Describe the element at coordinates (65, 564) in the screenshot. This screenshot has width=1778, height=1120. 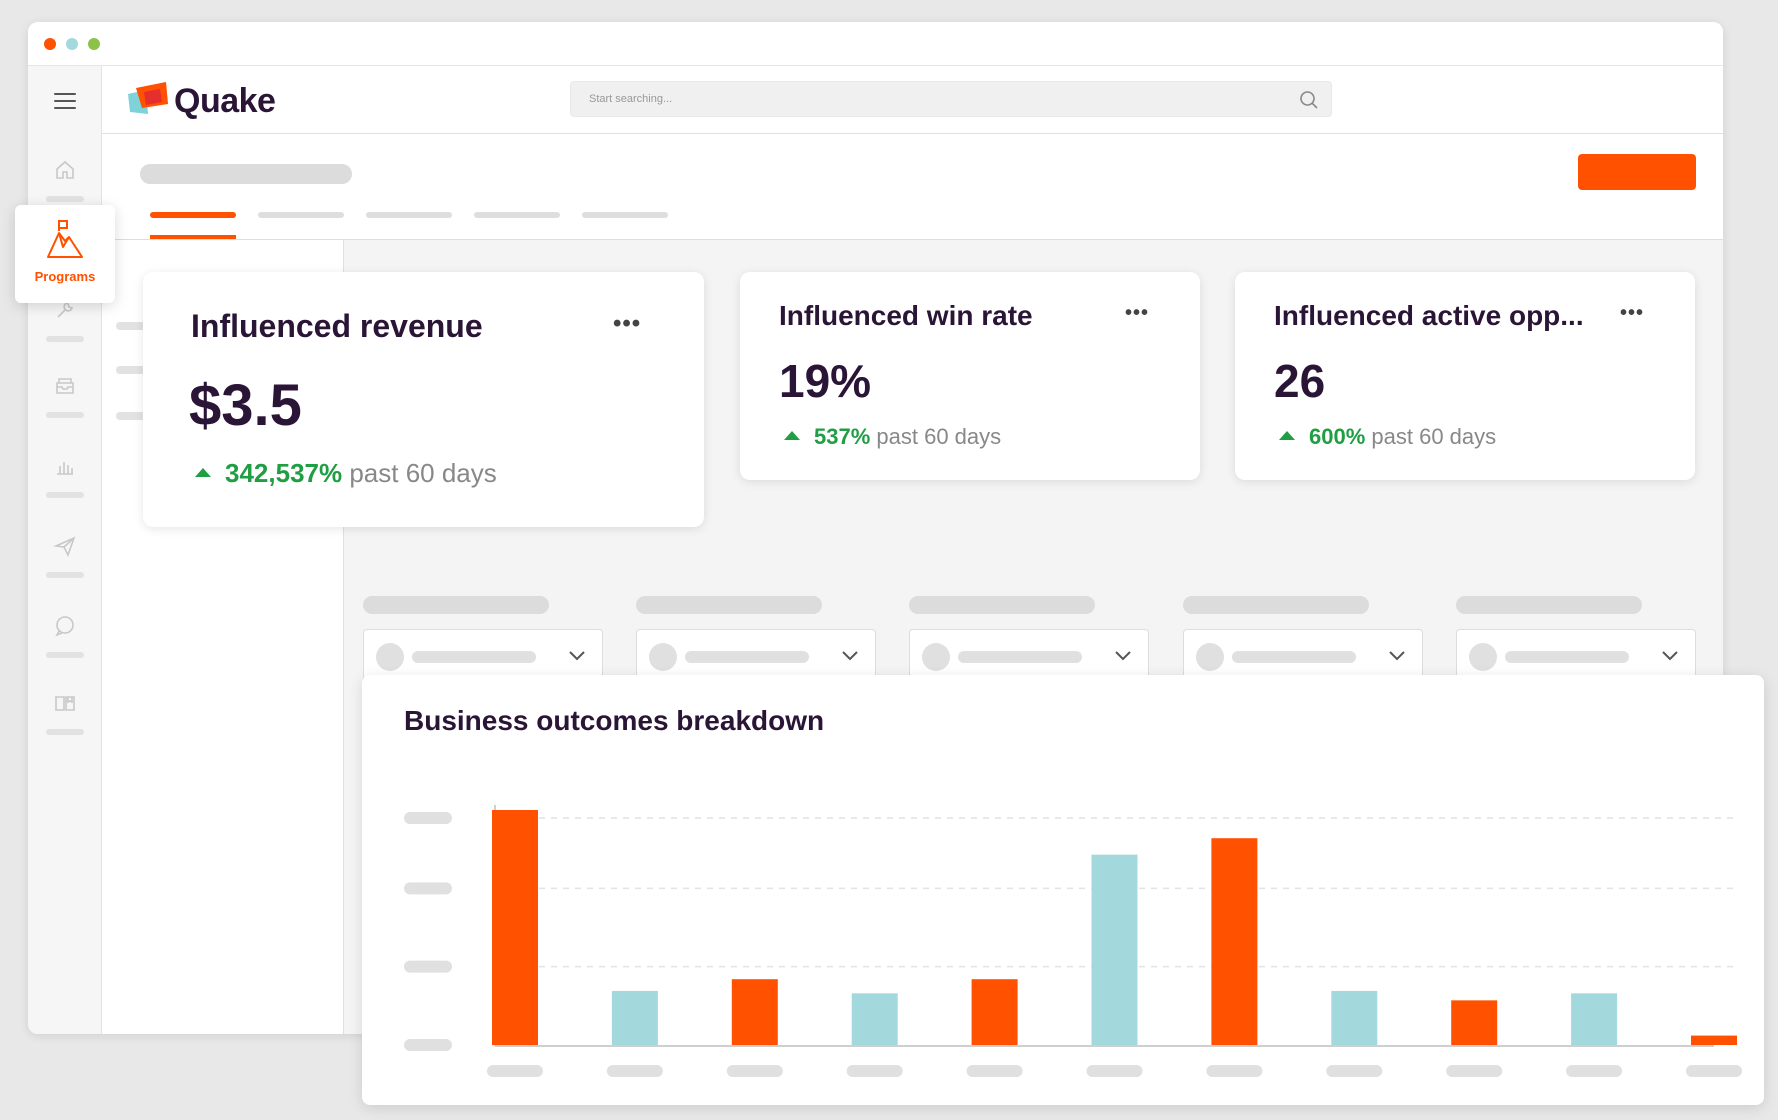
I see `sidebar-item-send` at that location.